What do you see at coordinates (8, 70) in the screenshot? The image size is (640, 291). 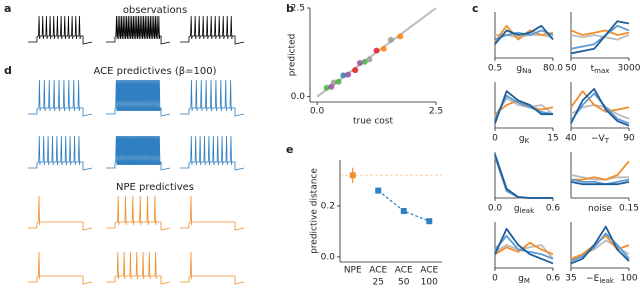 I see `panel-label: d` at bounding box center [8, 70].